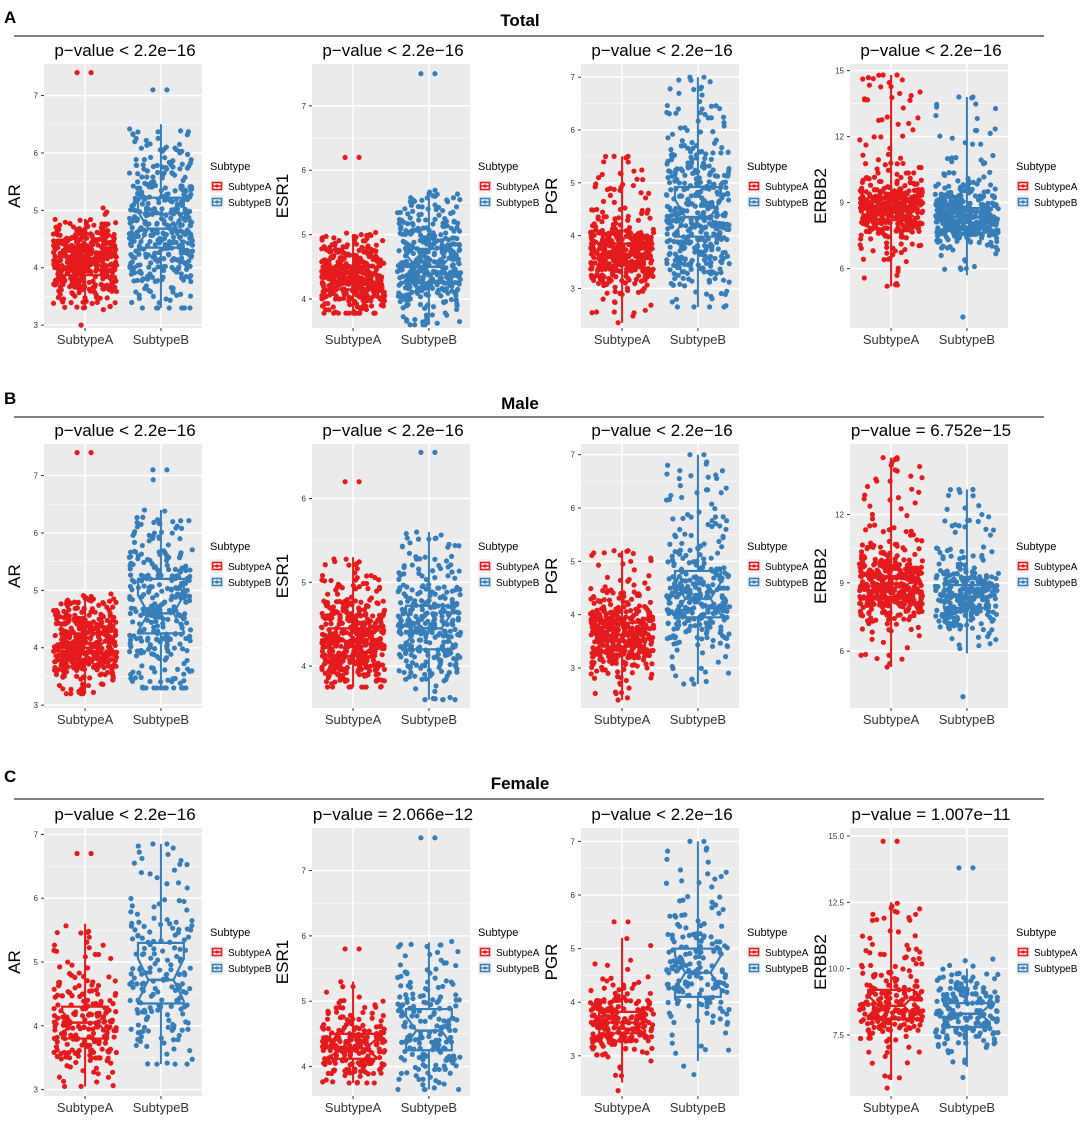 The width and height of the screenshot is (1084, 1124). What do you see at coordinates (36, 590) in the screenshot?
I see `y-tick-label: 5` at bounding box center [36, 590].